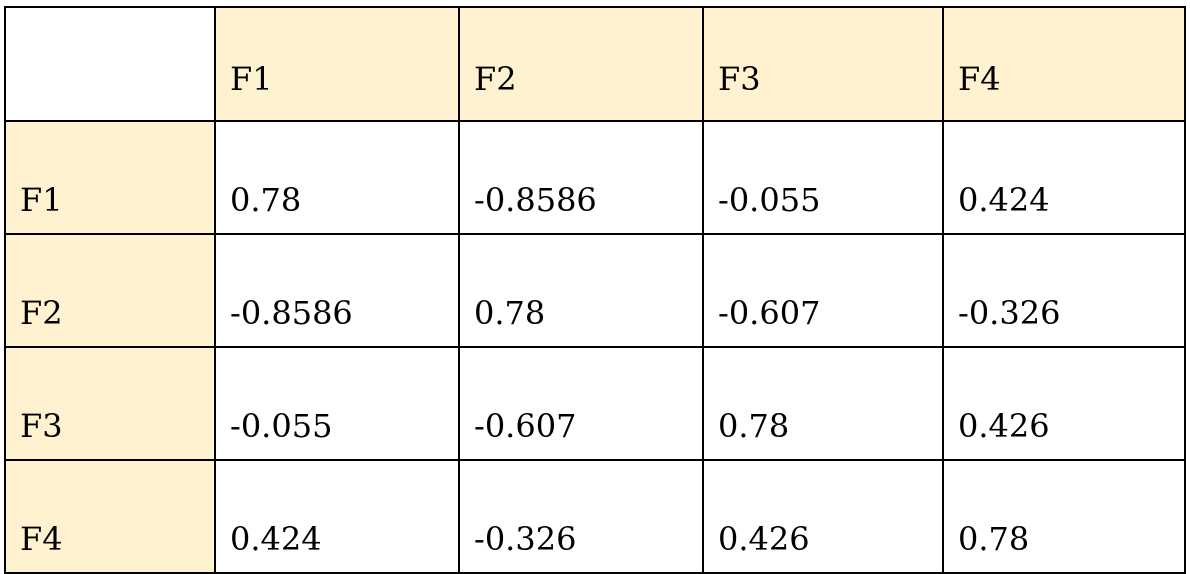  What do you see at coordinates (337, 64) in the screenshot?
I see `column-header-f1: F1` at bounding box center [337, 64].